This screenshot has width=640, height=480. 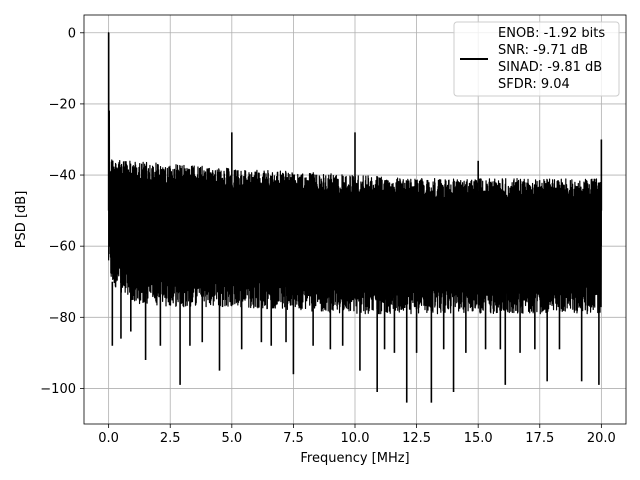 What do you see at coordinates (170, 438) in the screenshot?
I see `x-tick-label: 2.5` at bounding box center [170, 438].